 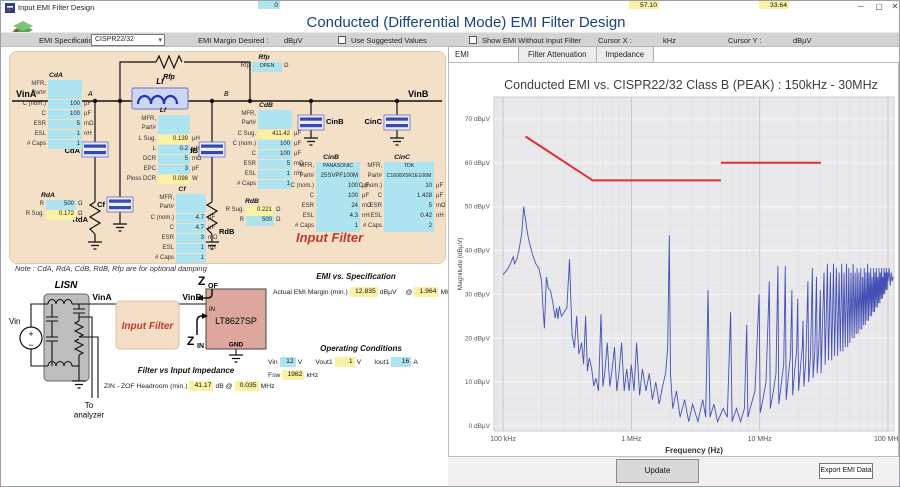 What do you see at coordinates (473, 40) in the screenshot?
I see `show-emi-without-filter-checkbox` at bounding box center [473, 40].